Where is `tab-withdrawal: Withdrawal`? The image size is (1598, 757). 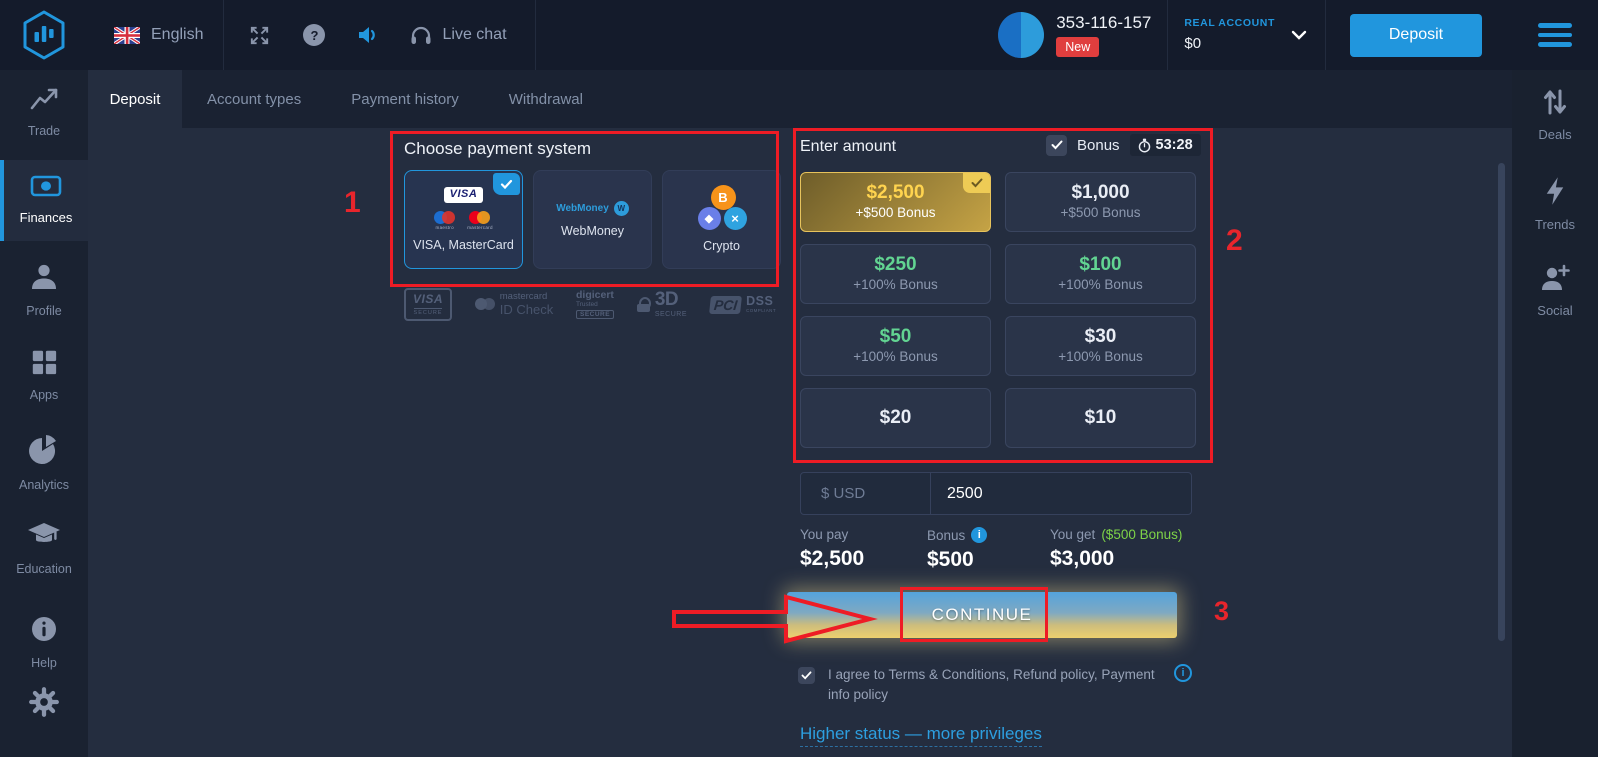
tab-withdrawal: Withdrawal is located at coordinates (545, 99).